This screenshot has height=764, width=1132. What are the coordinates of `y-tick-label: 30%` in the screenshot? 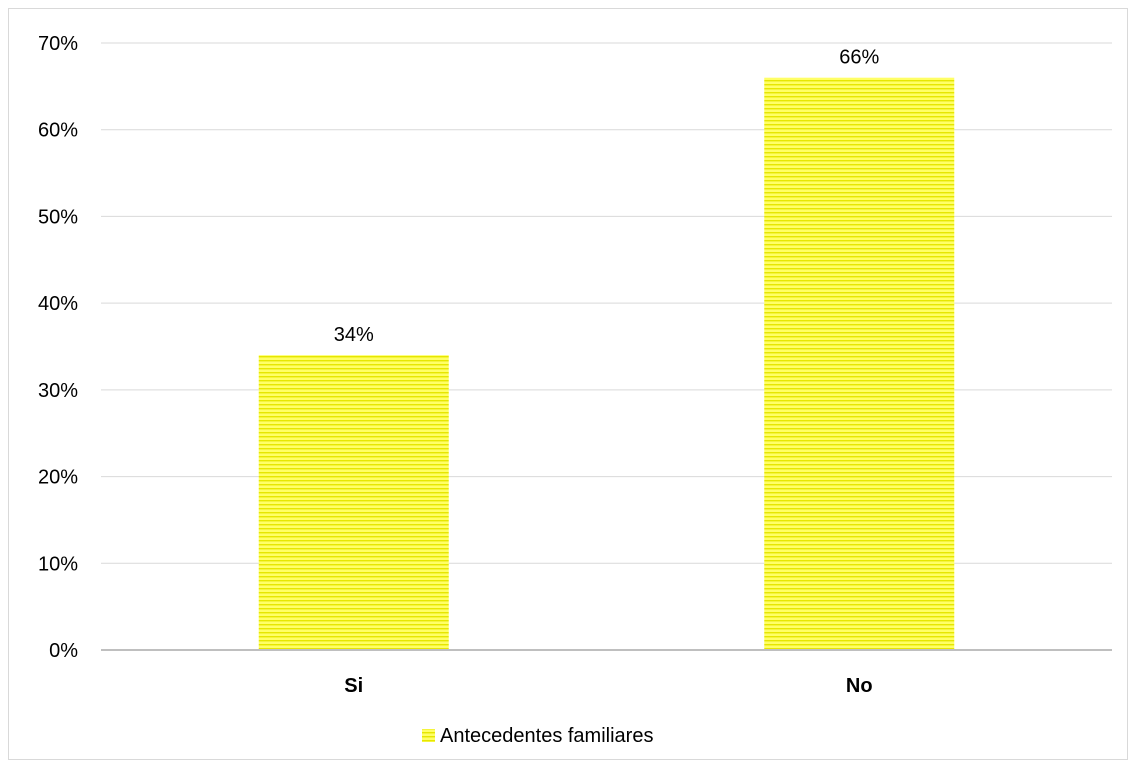 It's located at (58, 391).